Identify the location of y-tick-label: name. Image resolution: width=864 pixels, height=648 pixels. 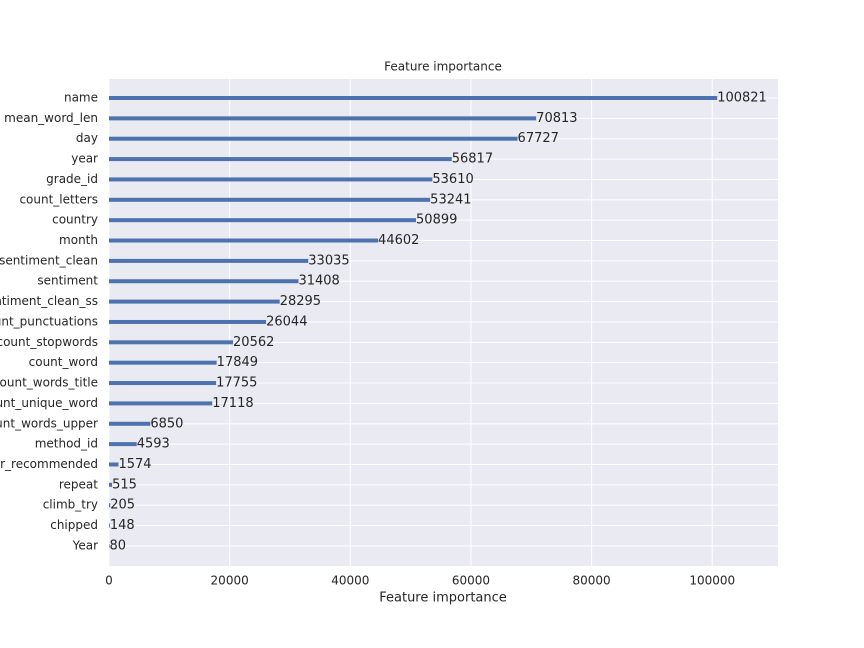
(81, 98).